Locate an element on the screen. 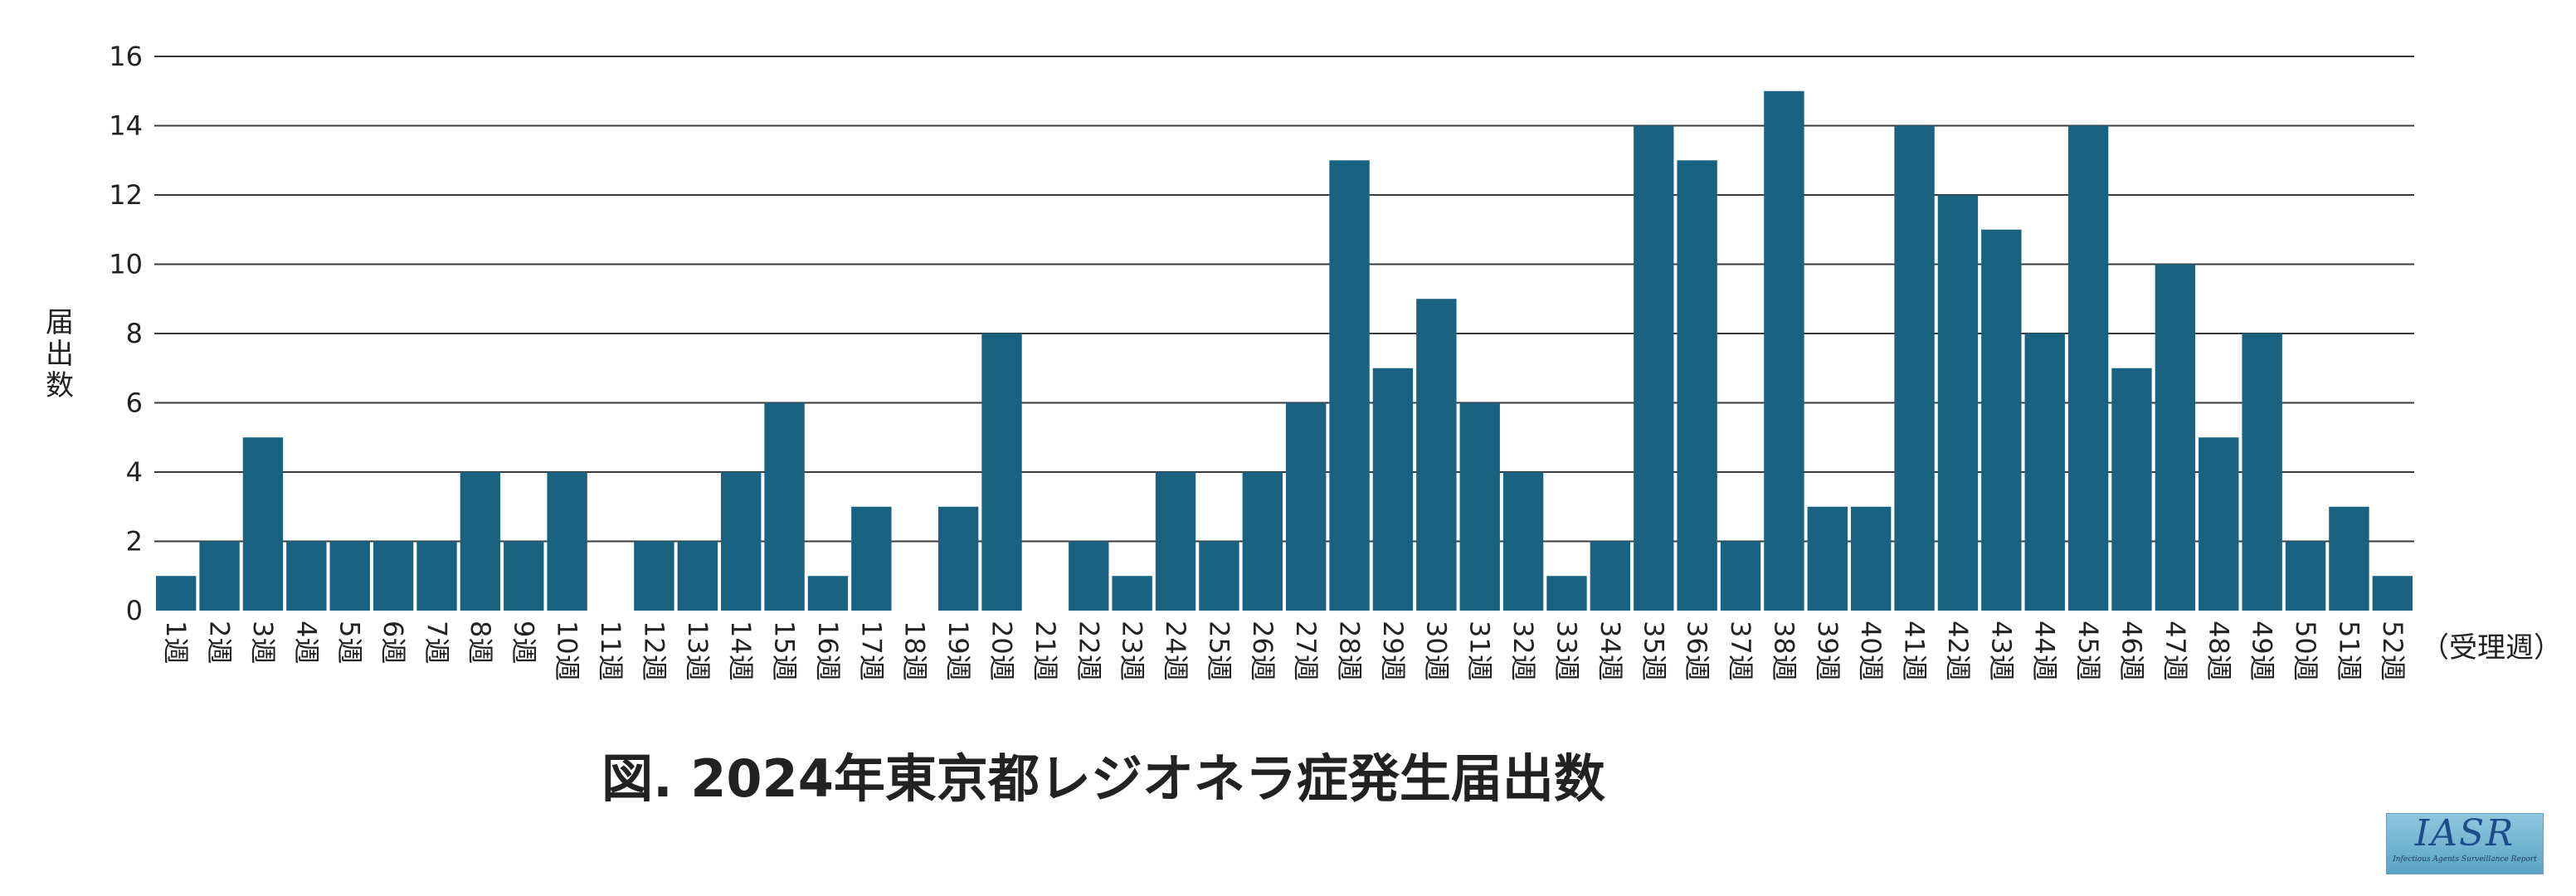 This screenshot has width=2576, height=896. x-tick-label: 27週 is located at coordinates (1306, 651).